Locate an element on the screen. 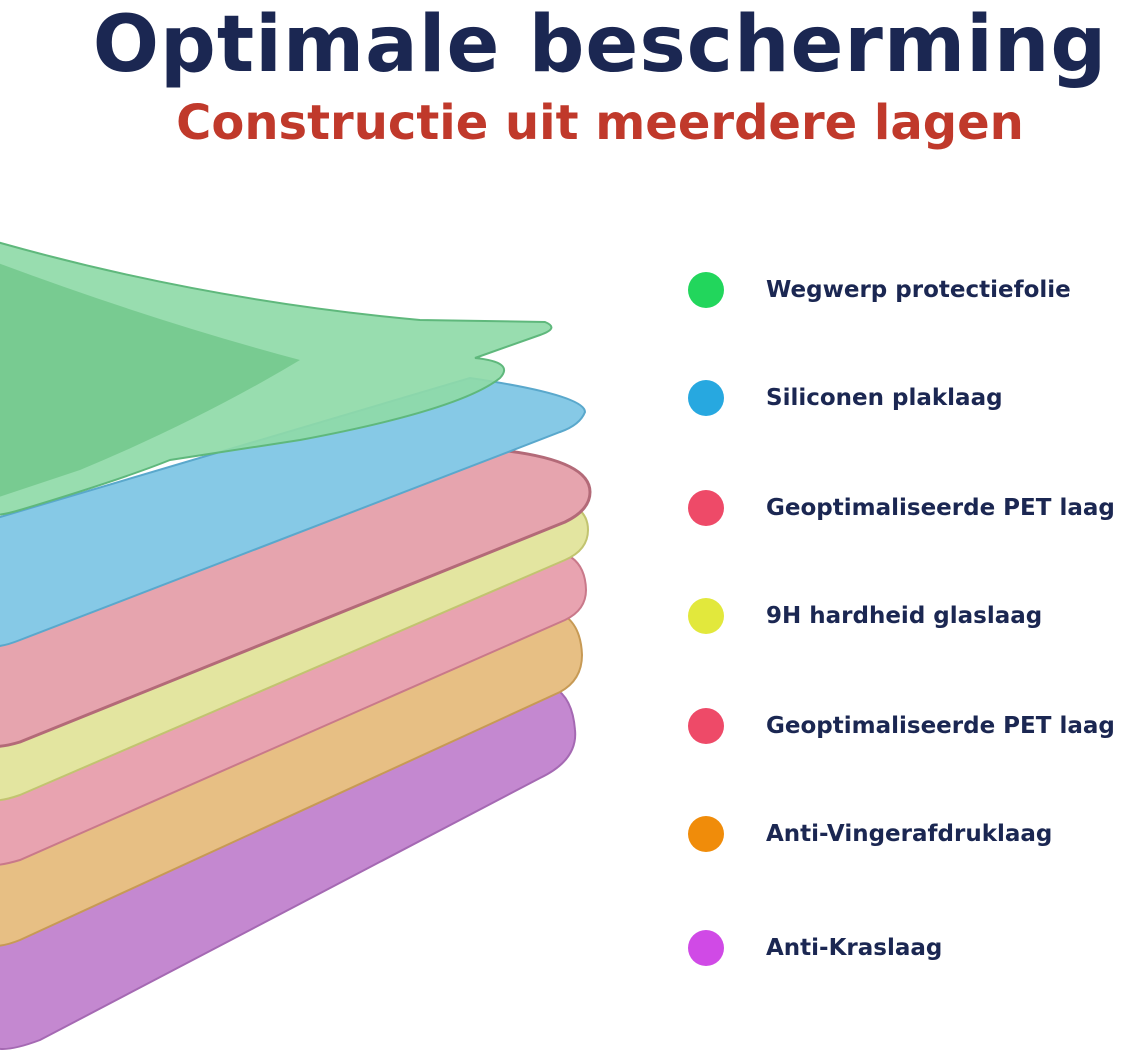  layer-wegwerp-inner is located at coordinates (150, 380).